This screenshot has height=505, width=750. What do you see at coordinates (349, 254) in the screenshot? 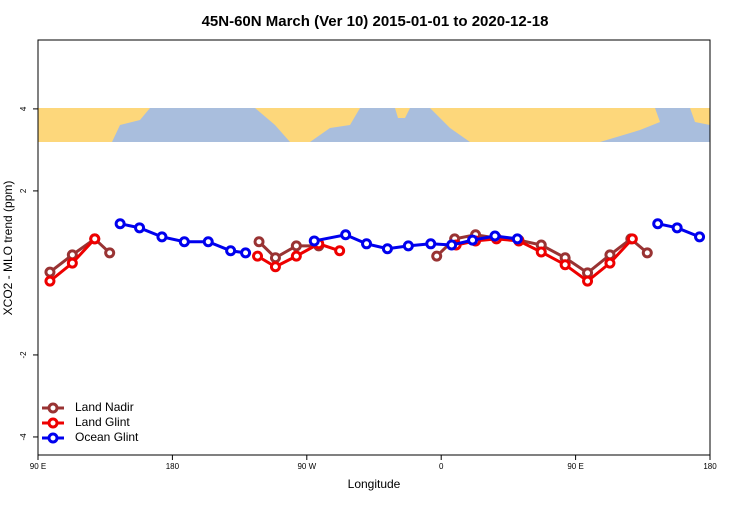
I see `series-line` at bounding box center [349, 254].